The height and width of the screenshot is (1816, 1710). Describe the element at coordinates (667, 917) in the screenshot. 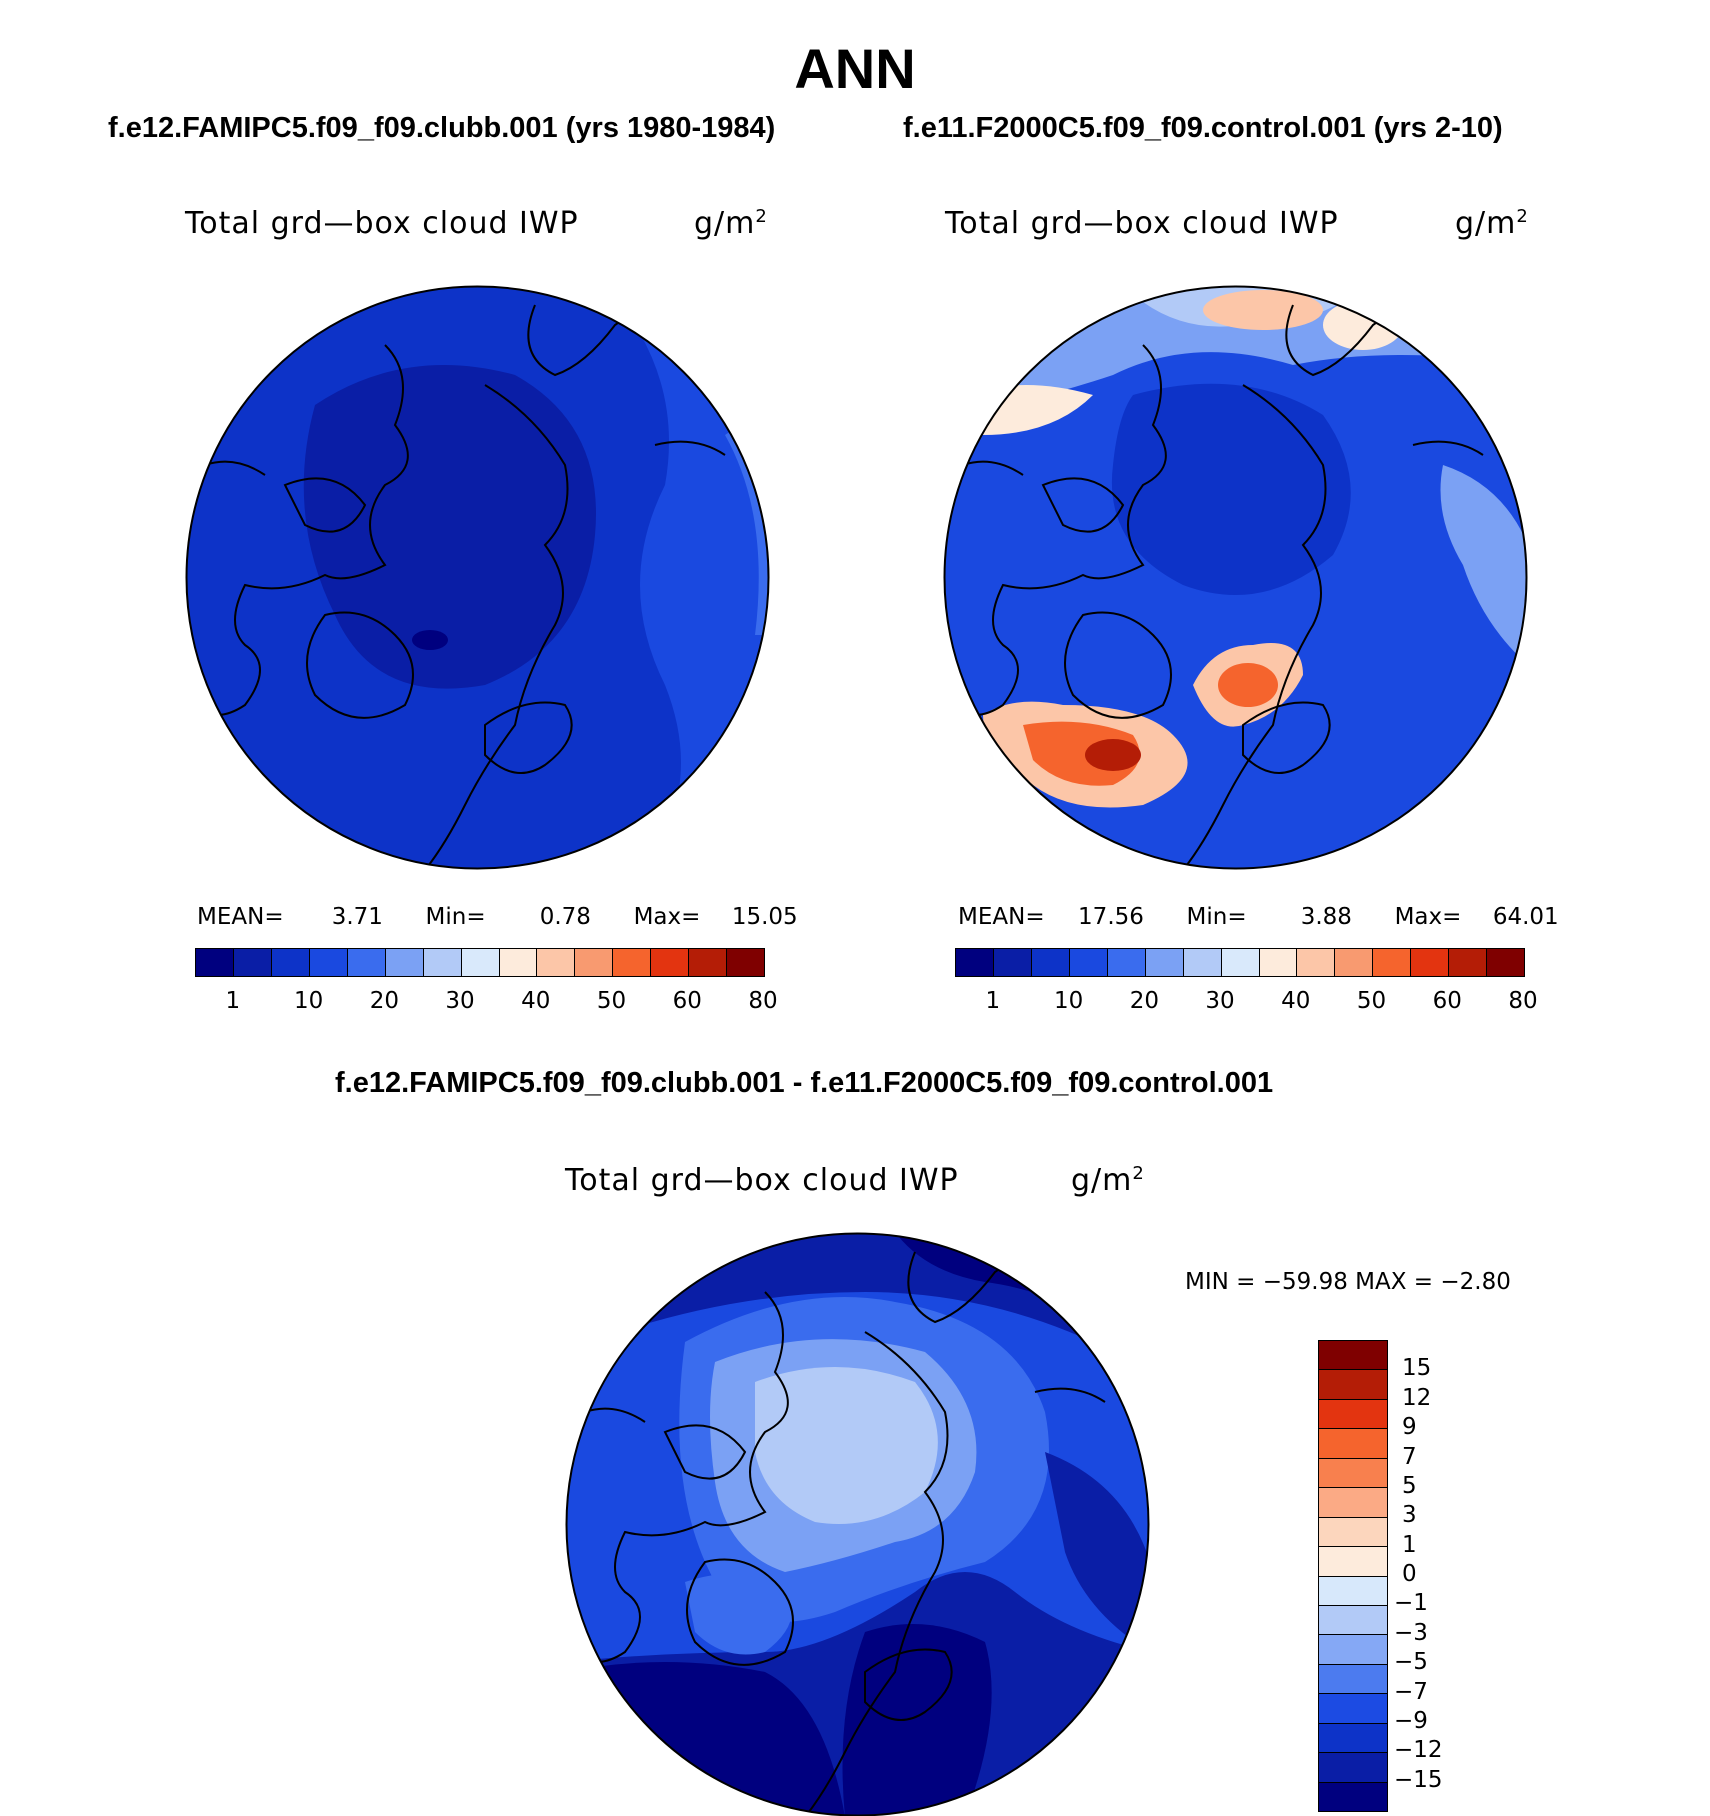

I see `left-max-label: Max=` at that location.